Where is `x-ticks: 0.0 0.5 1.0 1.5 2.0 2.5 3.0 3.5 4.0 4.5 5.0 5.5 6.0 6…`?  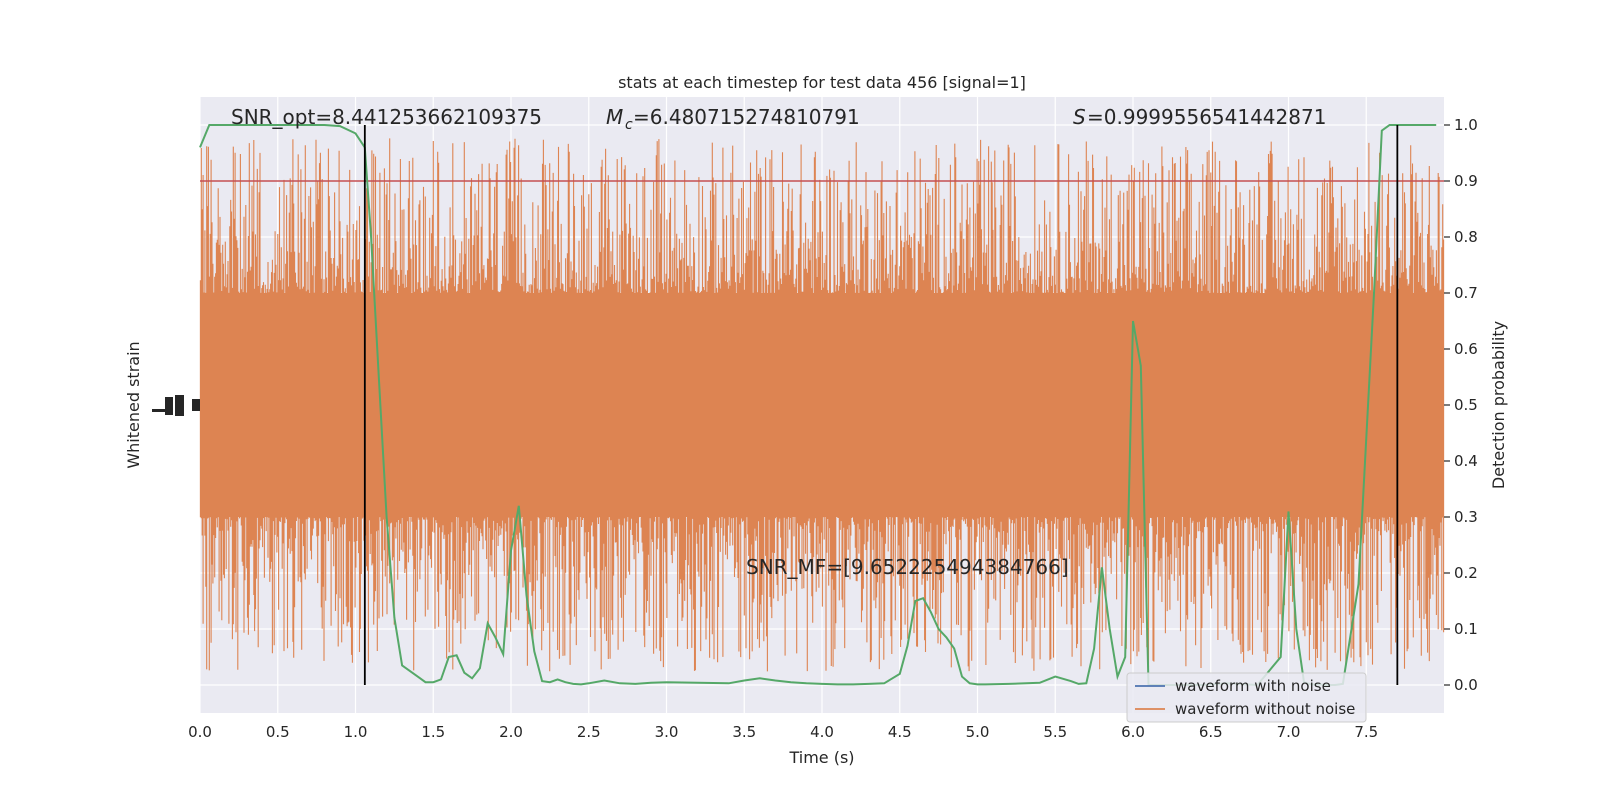
x-ticks: 0.0 0.5 1.0 1.5 2.0 2.5 3.0 3.5 4.0 4.5 5.0 5.5 6.0 6… is located at coordinates (783, 732).